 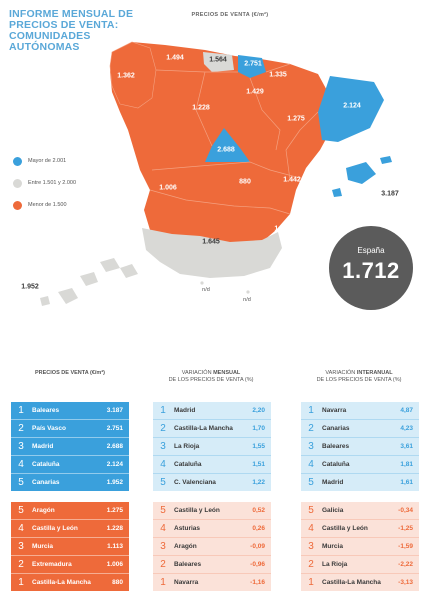 What do you see at coordinates (258, 482) in the screenshot?
I see `row-value: 1,22` at bounding box center [258, 482].